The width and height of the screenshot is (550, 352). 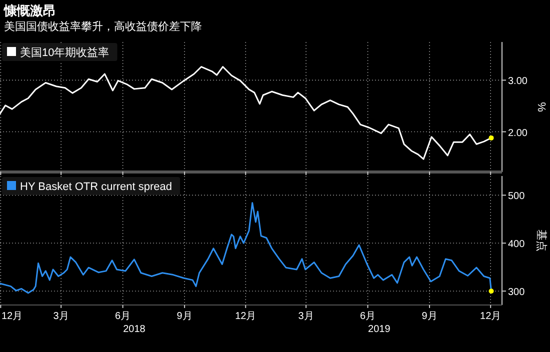 What do you see at coordinates (518, 82) in the screenshot?
I see `y-tick-label: 3.00` at bounding box center [518, 82].